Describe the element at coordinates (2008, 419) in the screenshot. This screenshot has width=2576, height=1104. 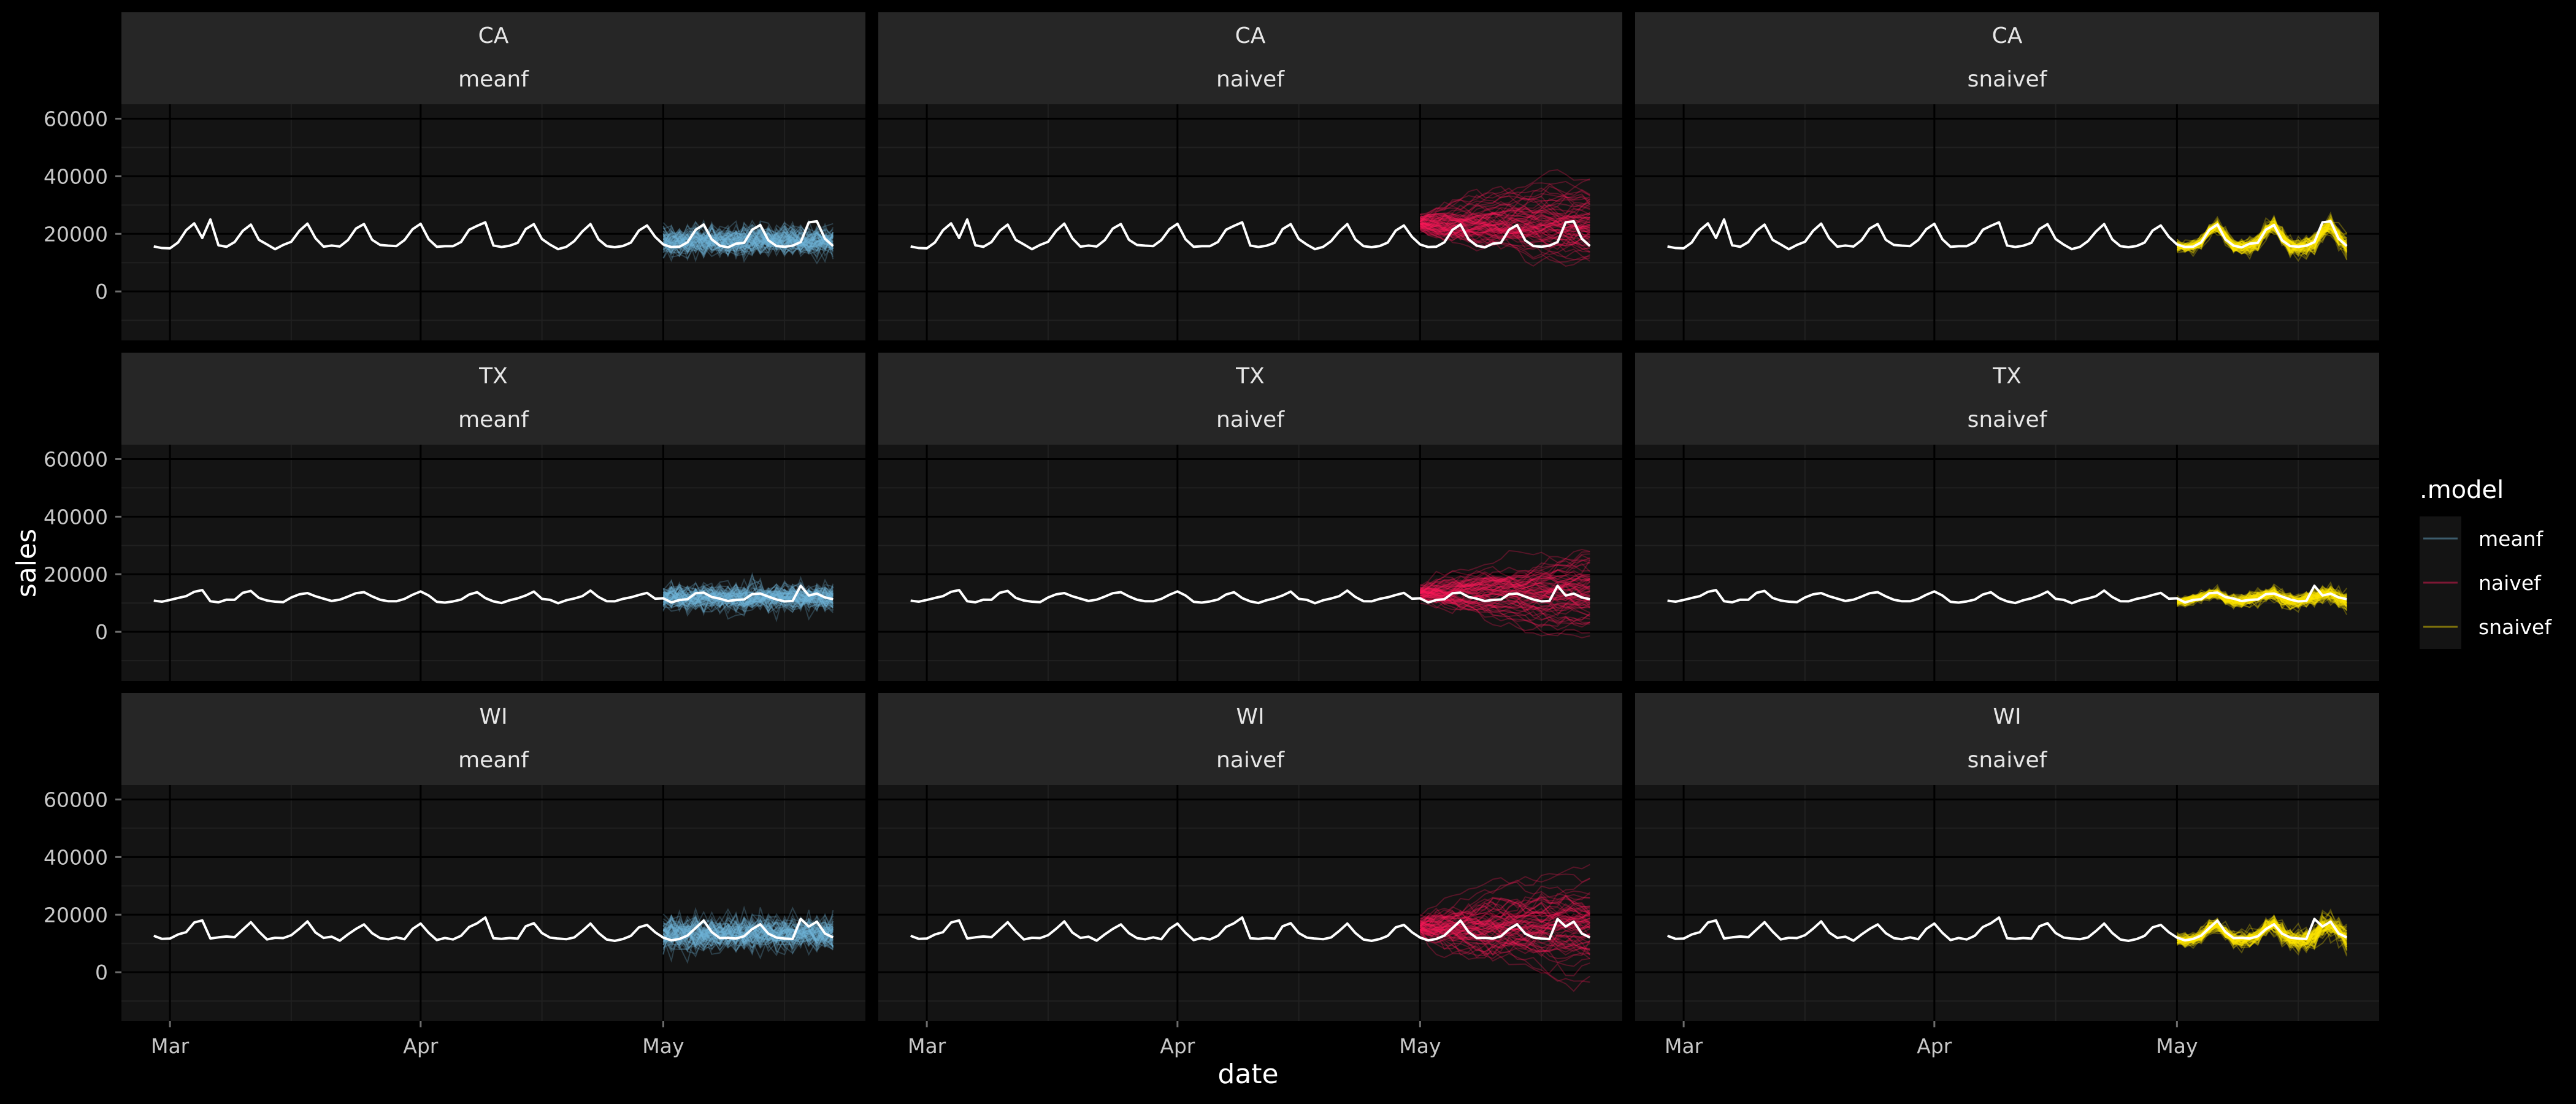
I see `facet-strip-model-label: snaivef` at that location.